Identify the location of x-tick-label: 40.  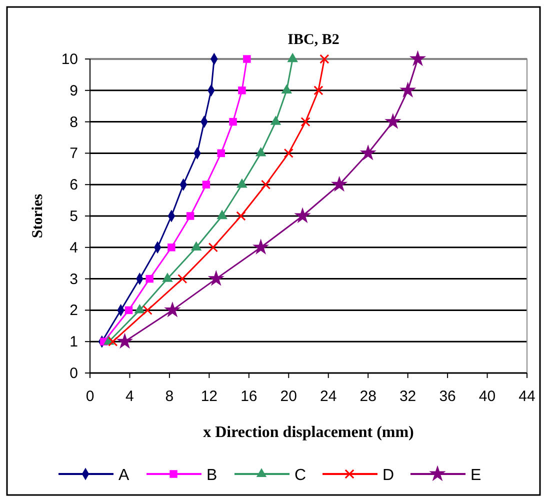
(487, 396).